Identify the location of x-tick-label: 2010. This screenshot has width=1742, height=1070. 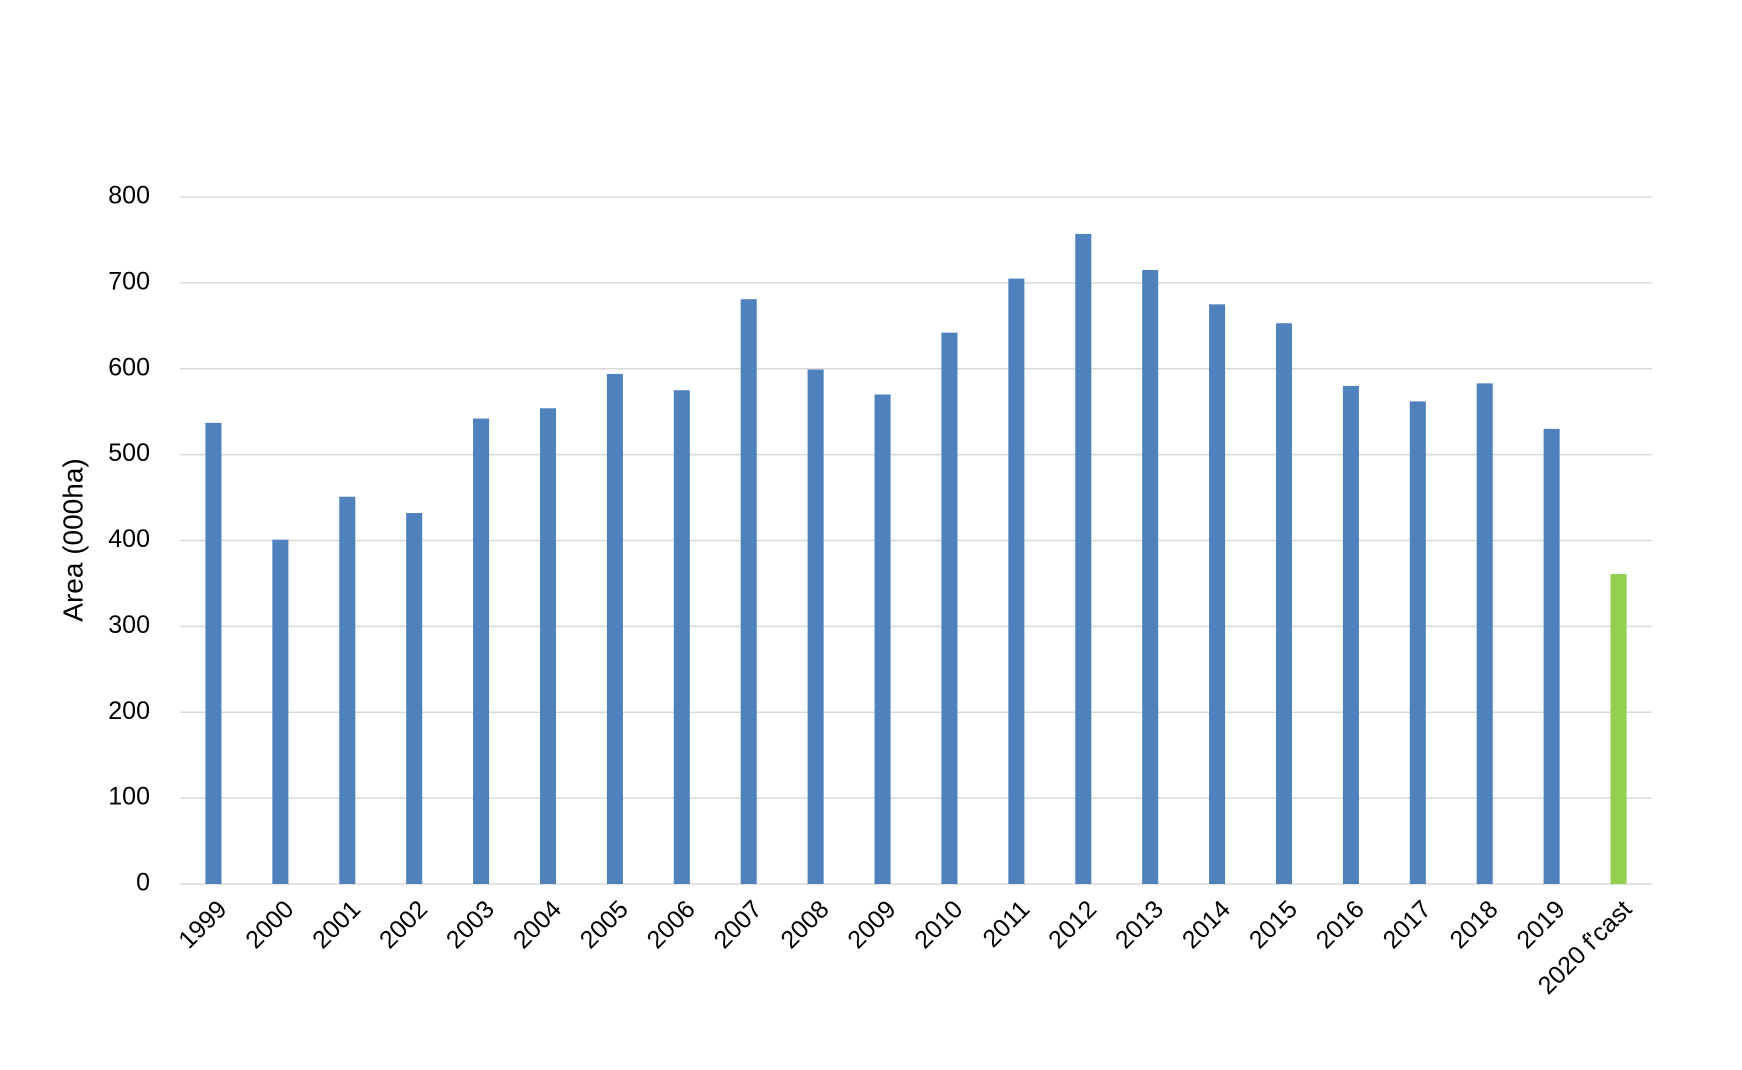
(938, 924).